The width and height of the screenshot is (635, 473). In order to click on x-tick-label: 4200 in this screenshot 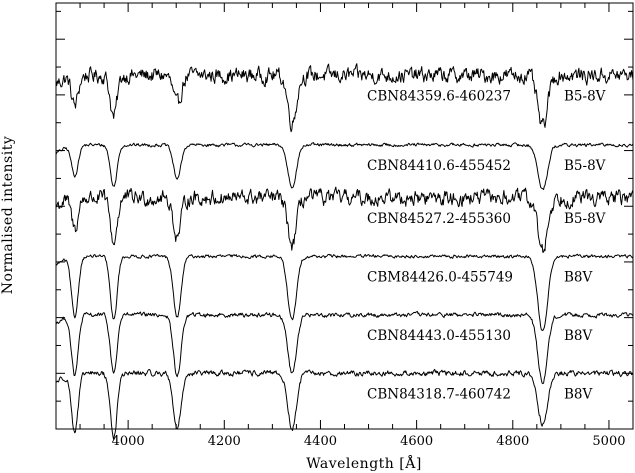, I will do `click(224, 441)`.